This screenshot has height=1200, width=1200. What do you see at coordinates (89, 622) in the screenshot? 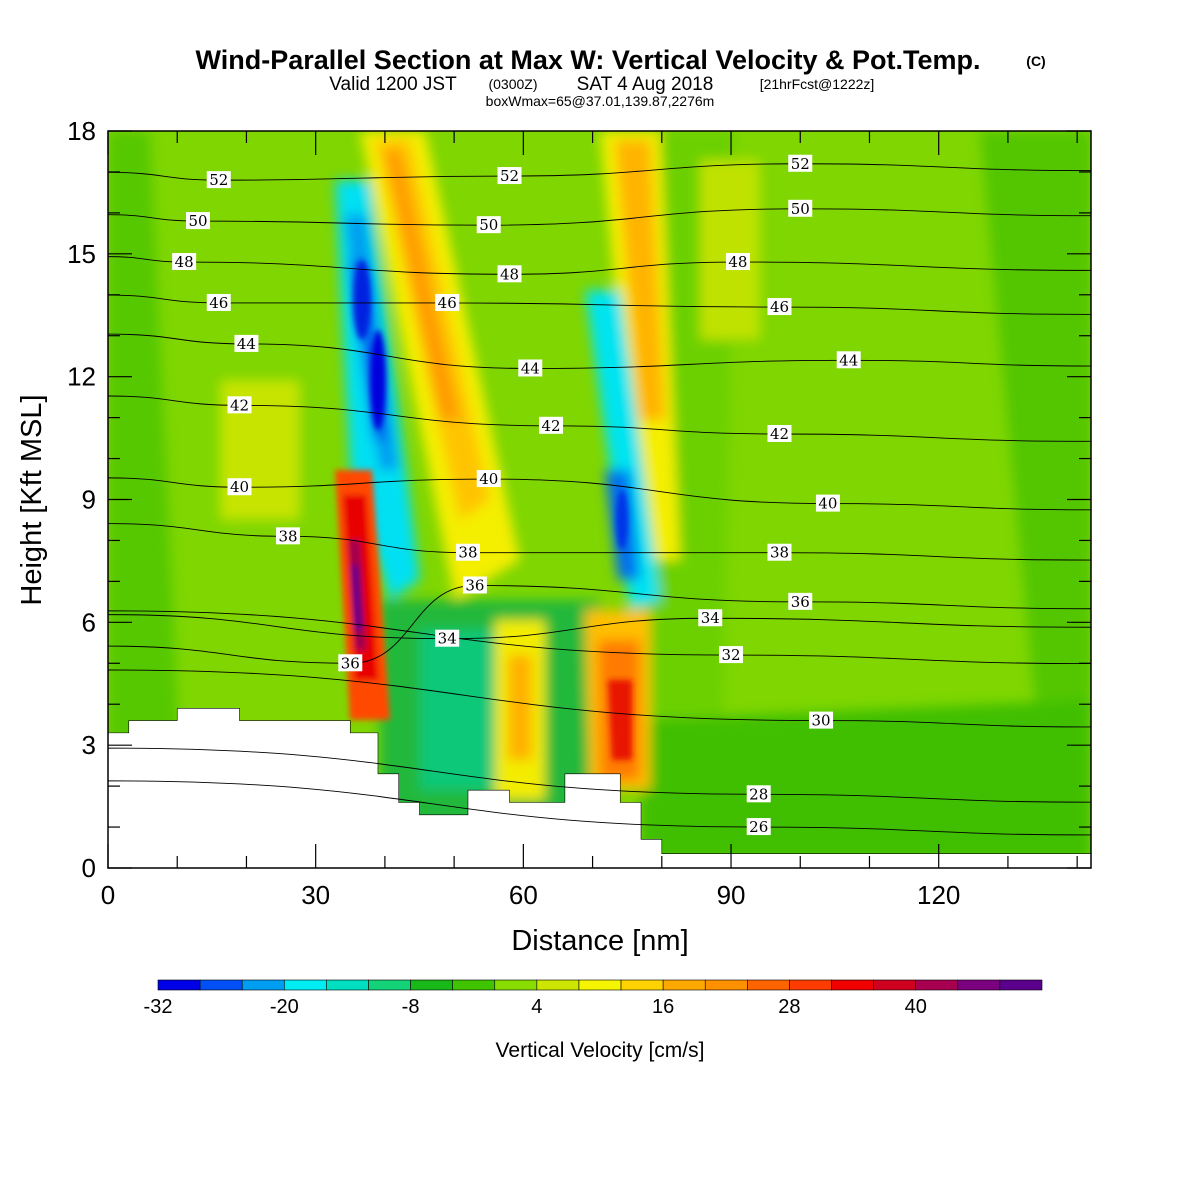
I see `y-tick-label: 6` at bounding box center [89, 622].